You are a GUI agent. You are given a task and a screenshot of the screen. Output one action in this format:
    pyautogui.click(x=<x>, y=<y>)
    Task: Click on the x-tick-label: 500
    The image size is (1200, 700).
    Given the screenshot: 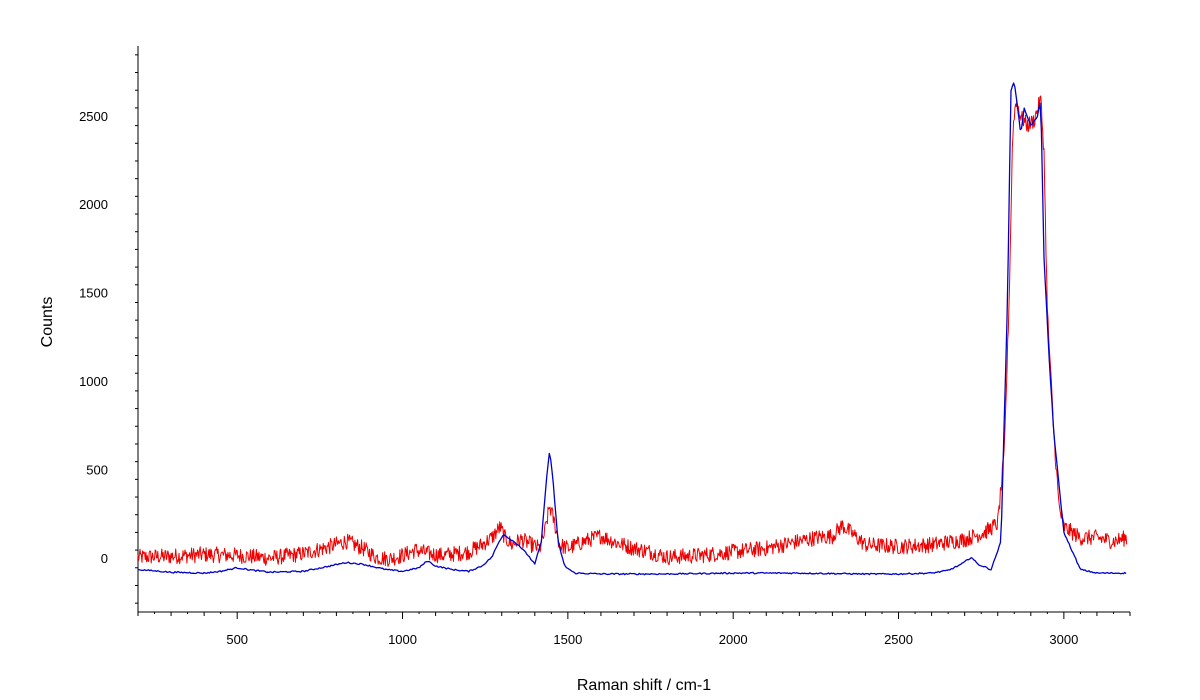 What is the action you would take?
    pyautogui.click(x=237, y=639)
    